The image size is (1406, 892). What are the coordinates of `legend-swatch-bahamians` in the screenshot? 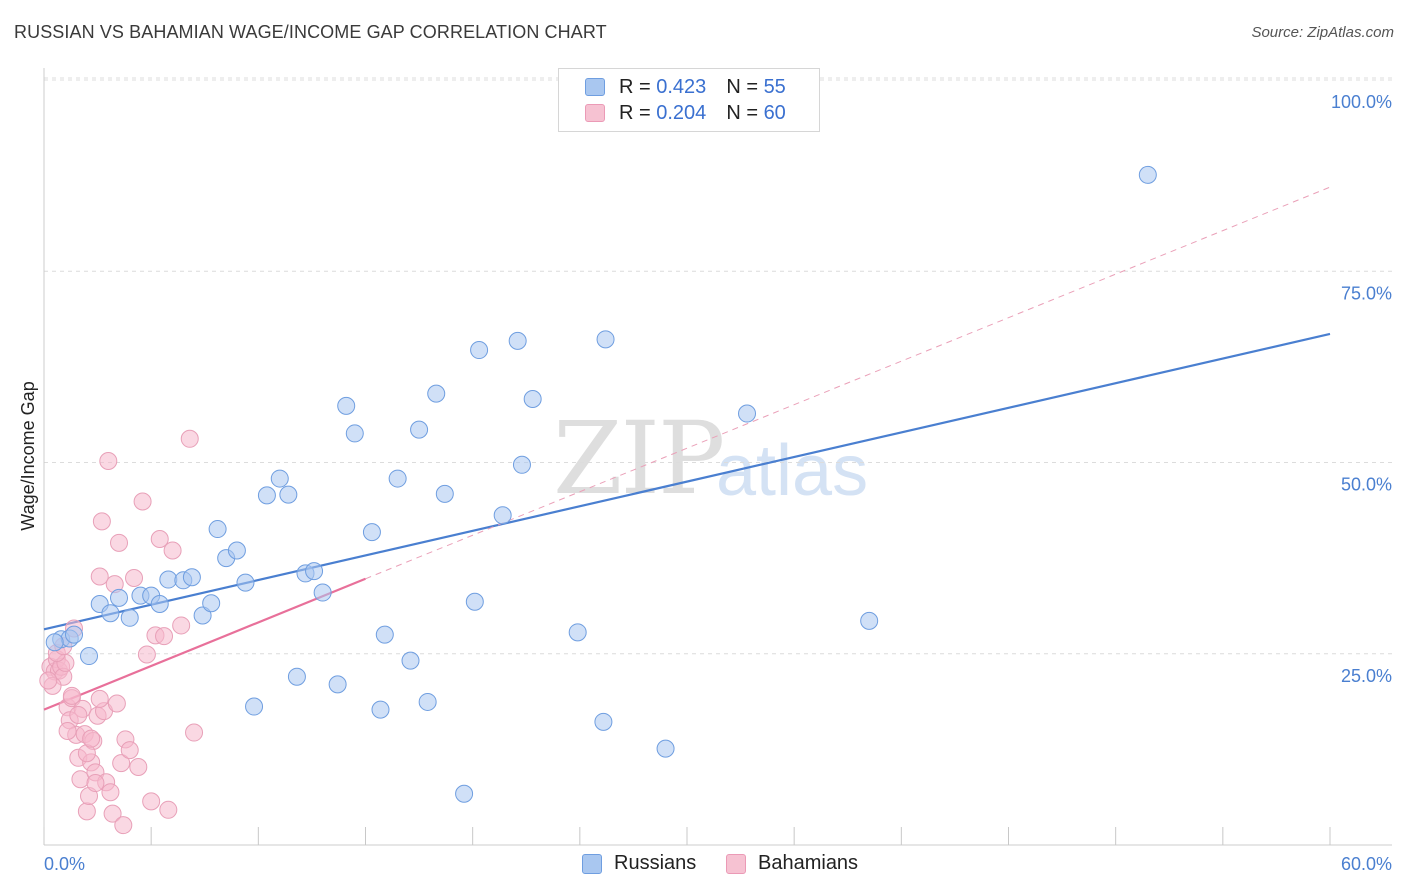 It's located at (595, 113).